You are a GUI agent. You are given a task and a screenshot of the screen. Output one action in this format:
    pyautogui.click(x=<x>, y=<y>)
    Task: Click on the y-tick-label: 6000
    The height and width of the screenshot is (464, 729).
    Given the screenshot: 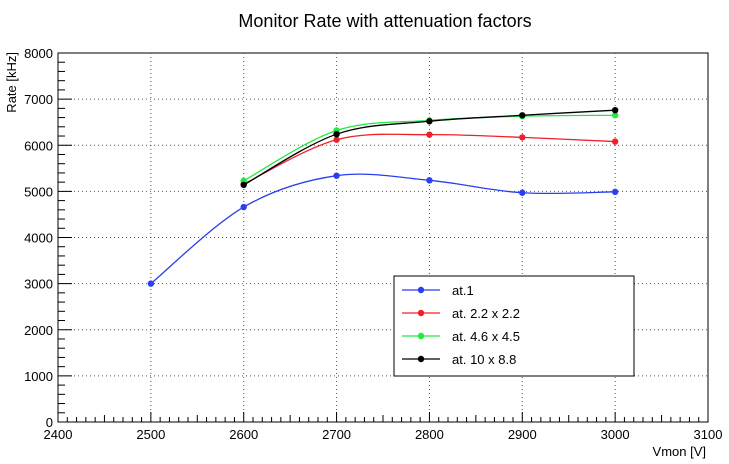 What is the action you would take?
    pyautogui.click(x=38, y=145)
    